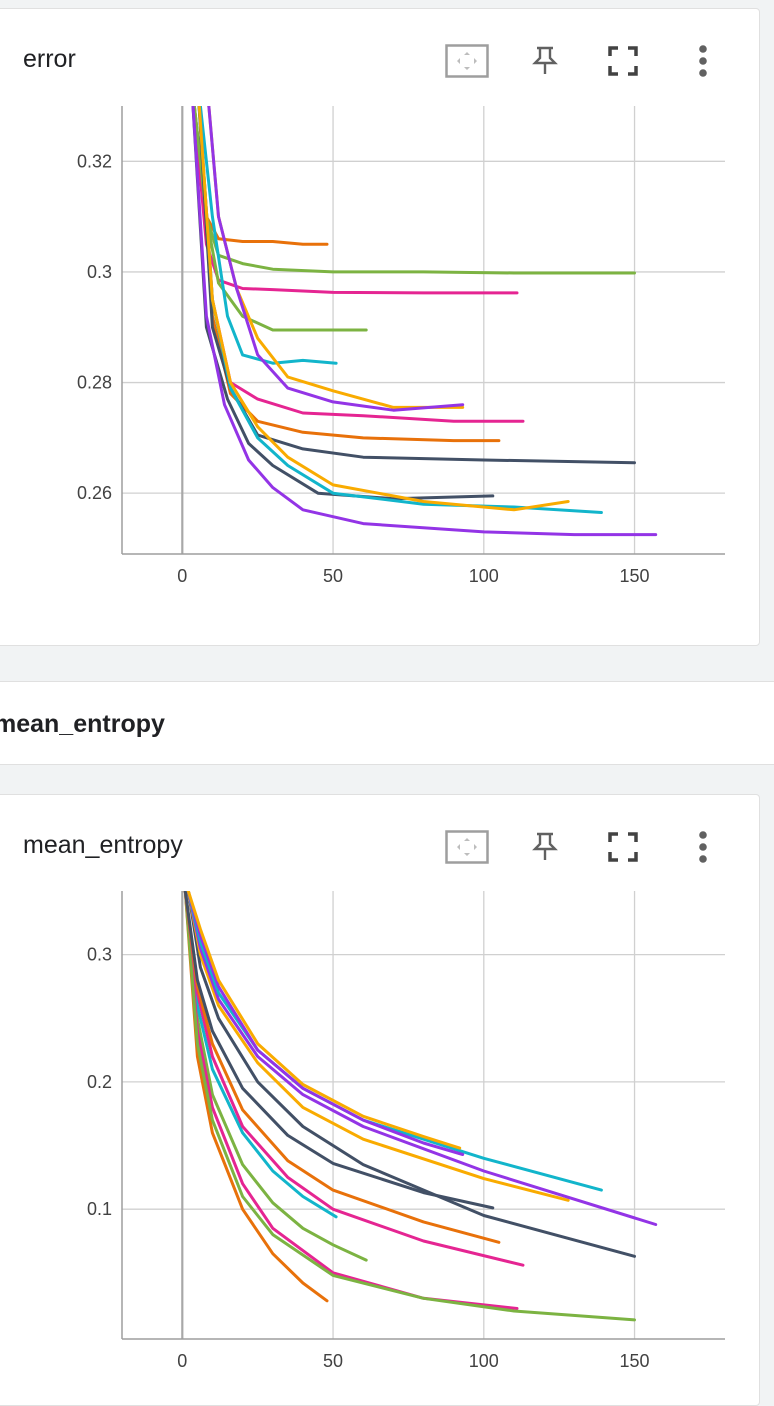 The image size is (774, 1406). What do you see at coordinates (387, 723) in the screenshot?
I see `section-header: mean_entropy` at bounding box center [387, 723].